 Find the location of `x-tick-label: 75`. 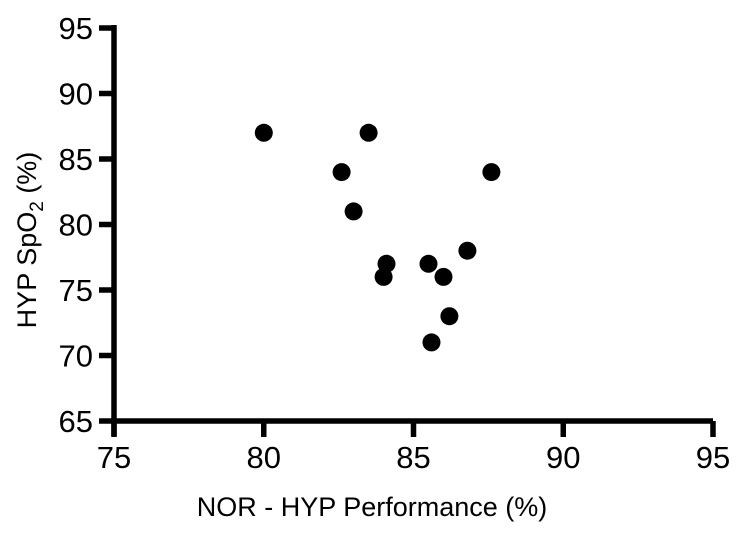

x-tick-label: 75 is located at coordinates (114, 457).